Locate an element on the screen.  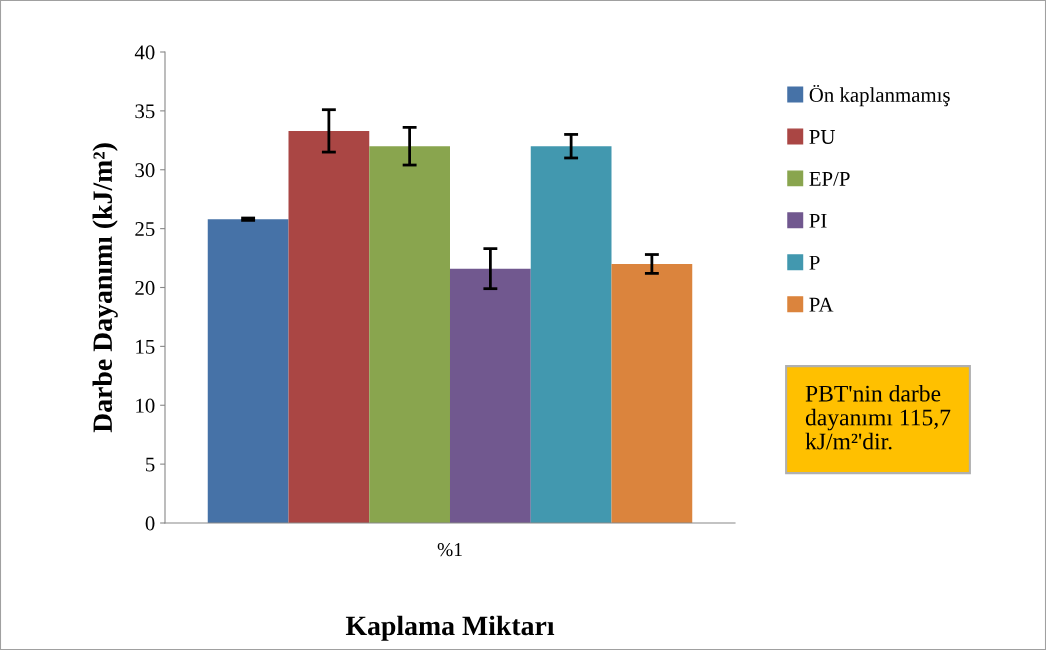
x-axis-title: Kaplama Miktarı is located at coordinates (450, 628).